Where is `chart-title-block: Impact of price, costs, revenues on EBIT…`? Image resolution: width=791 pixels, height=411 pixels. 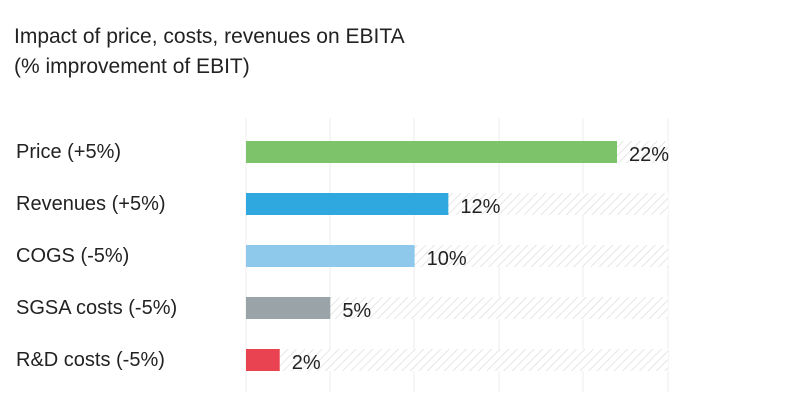 chart-title-block: Impact of price, costs, revenues on EBIT… is located at coordinates (209, 52).